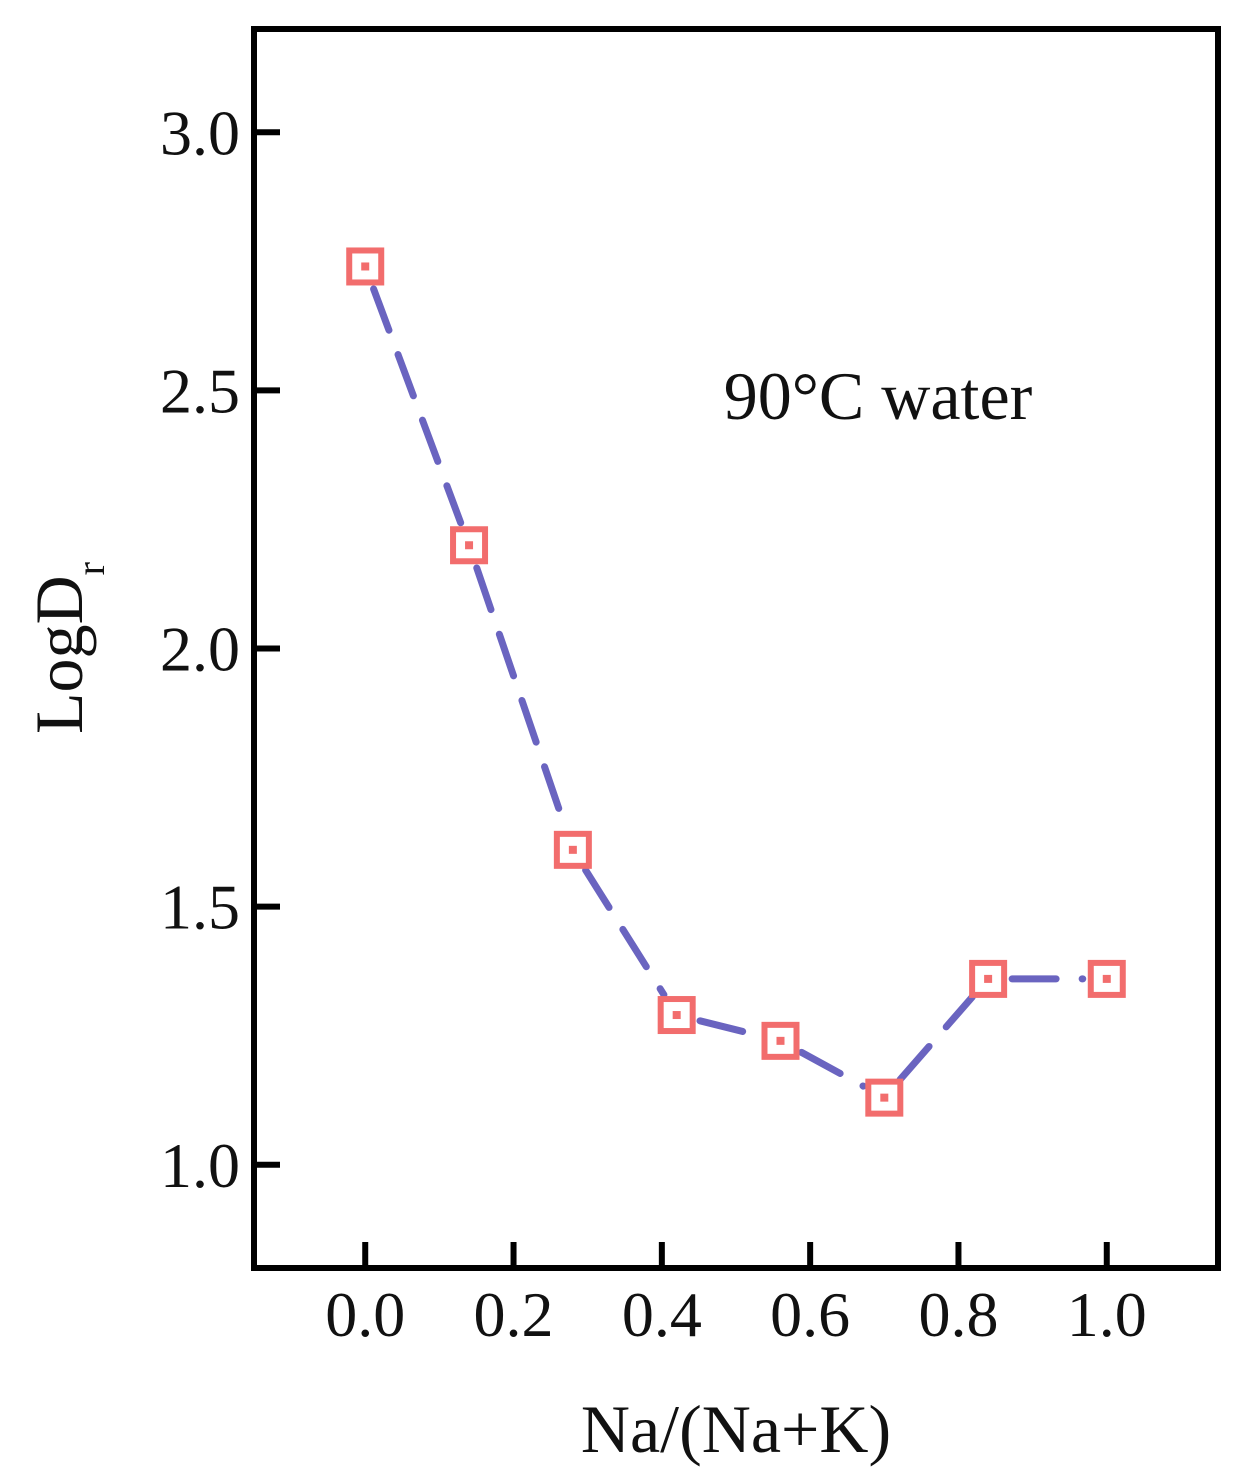 This screenshot has height=1484, width=1239. I want to click on x-tick-label-5: 1.0, so click(1107, 1314).